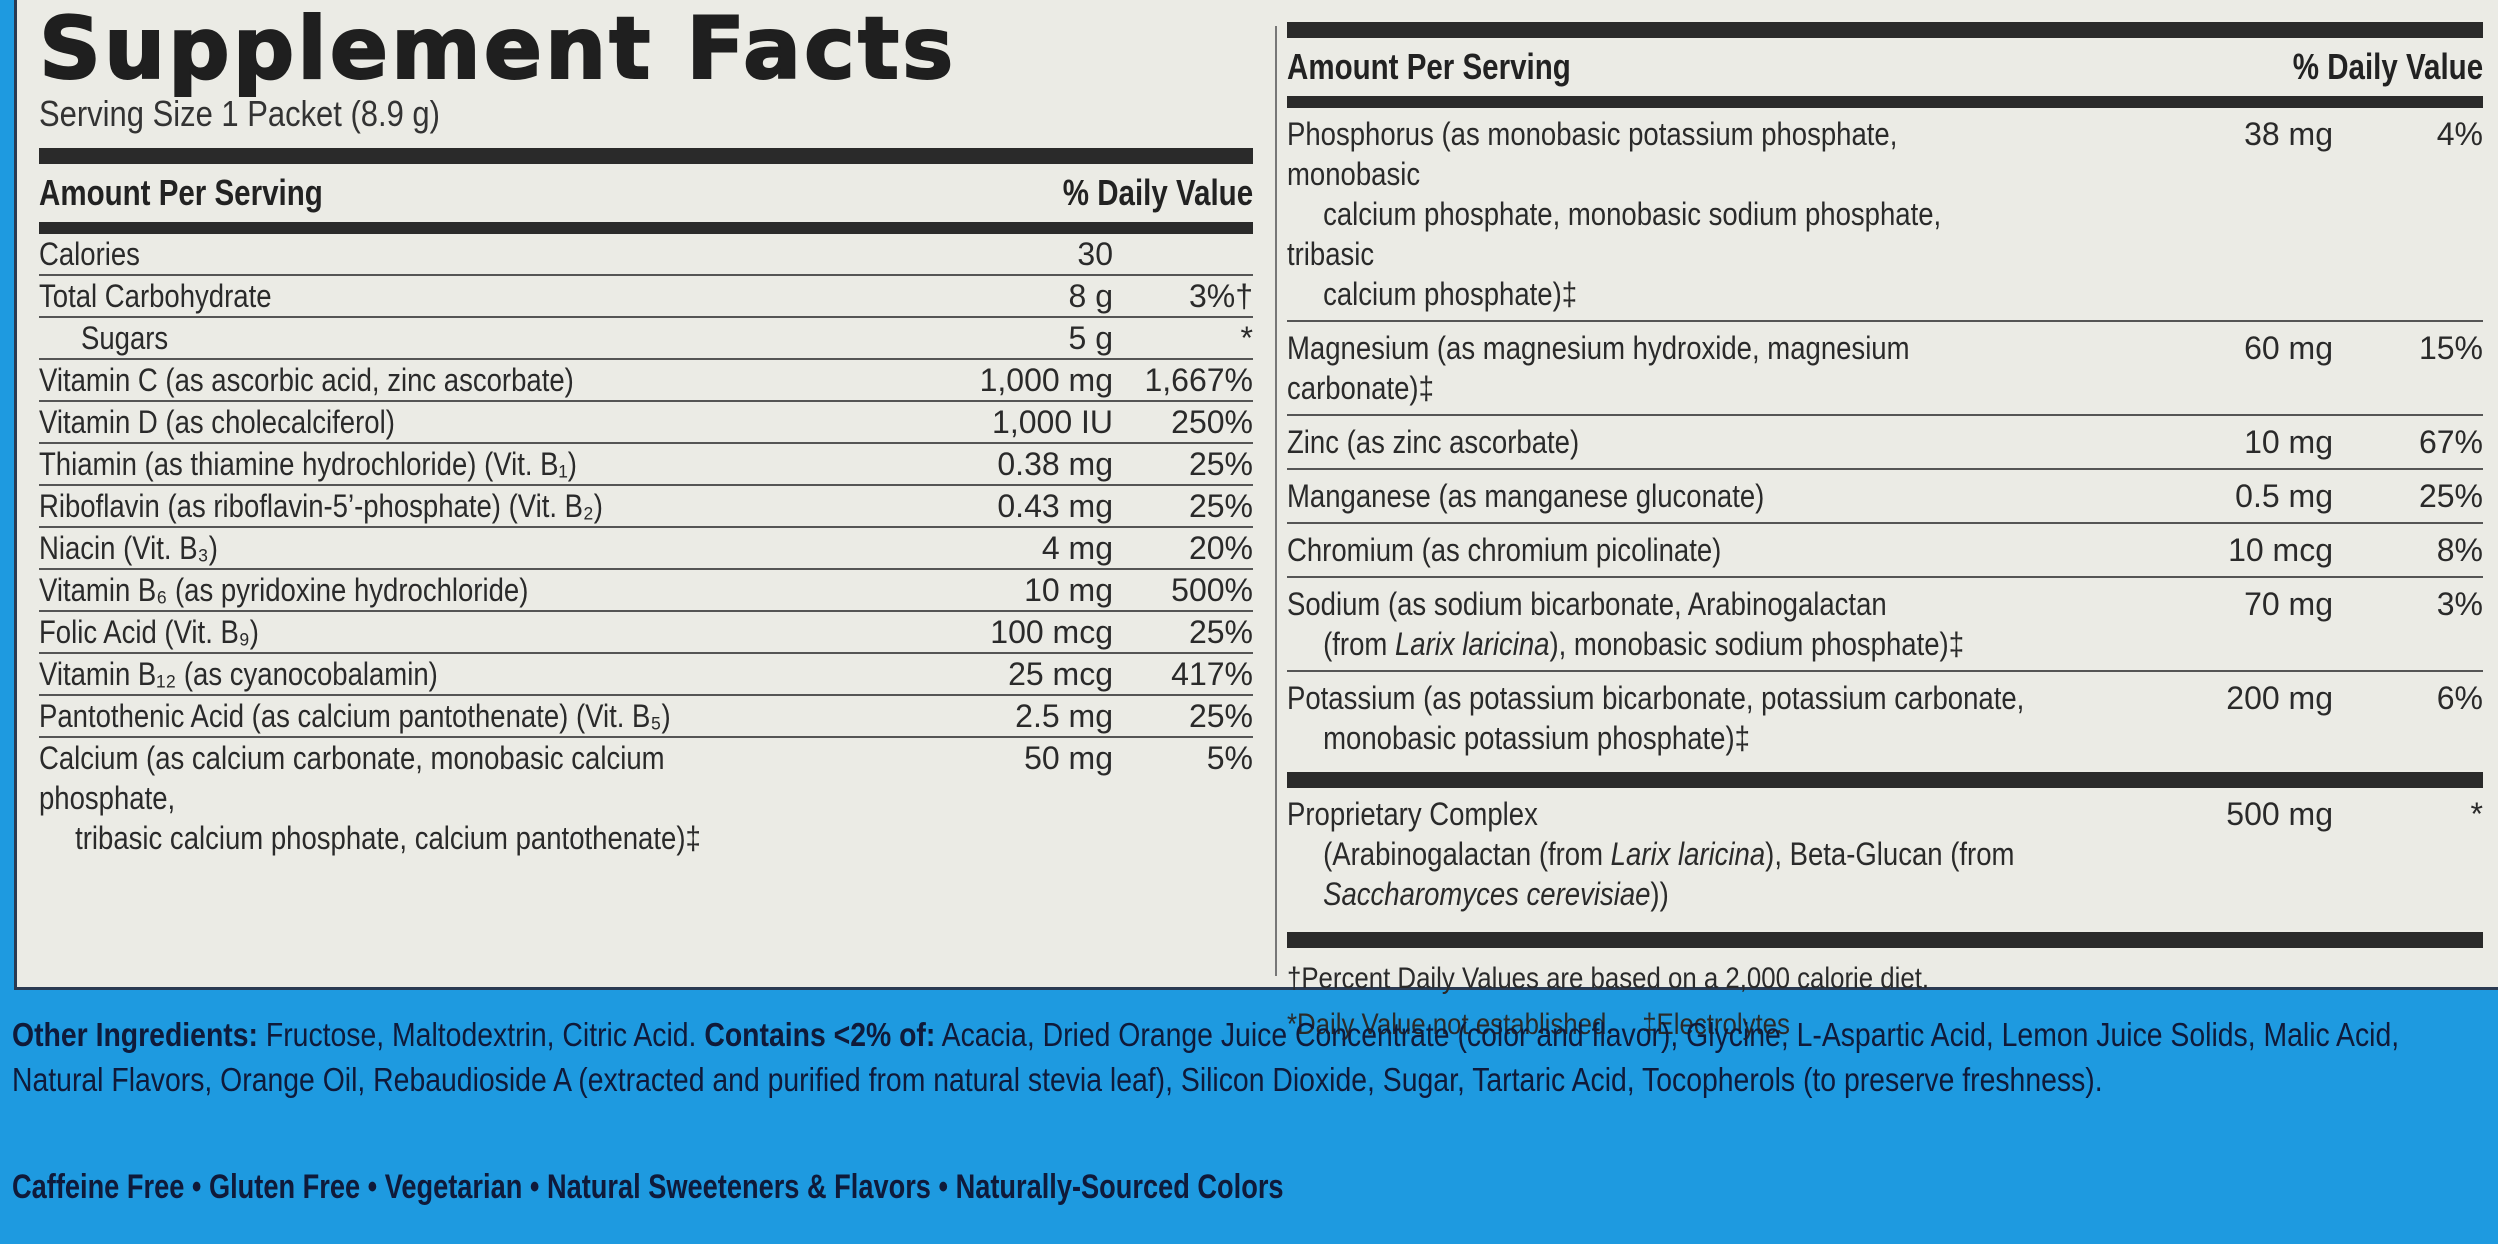 Image resolution: width=2498 pixels, height=1244 pixels. I want to click on nutrient-amount: 25 mcg, so click(1060, 674).